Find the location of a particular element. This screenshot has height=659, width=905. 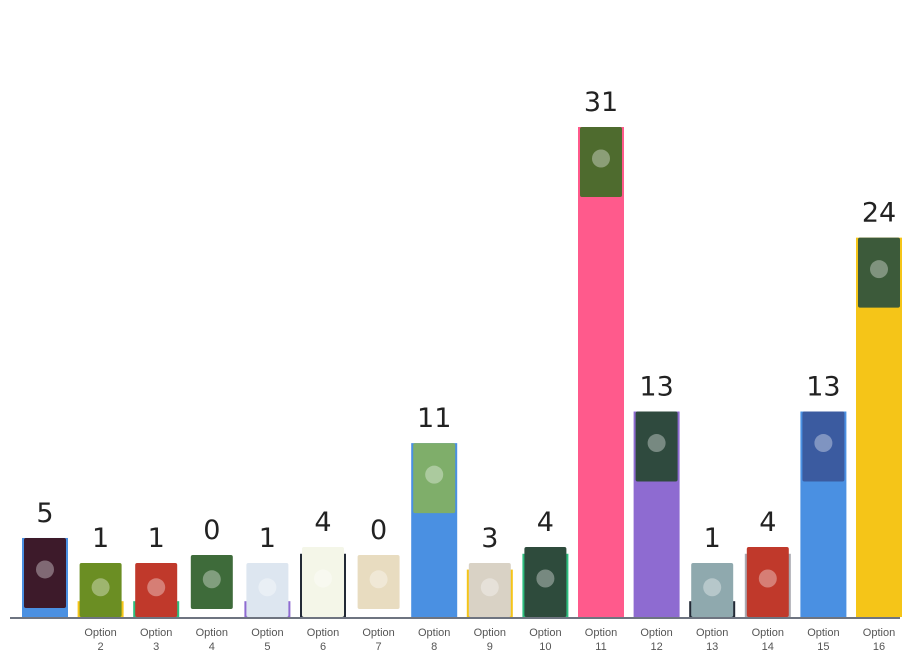

tick-label-11-line1: Option is located at coordinates (601, 633).